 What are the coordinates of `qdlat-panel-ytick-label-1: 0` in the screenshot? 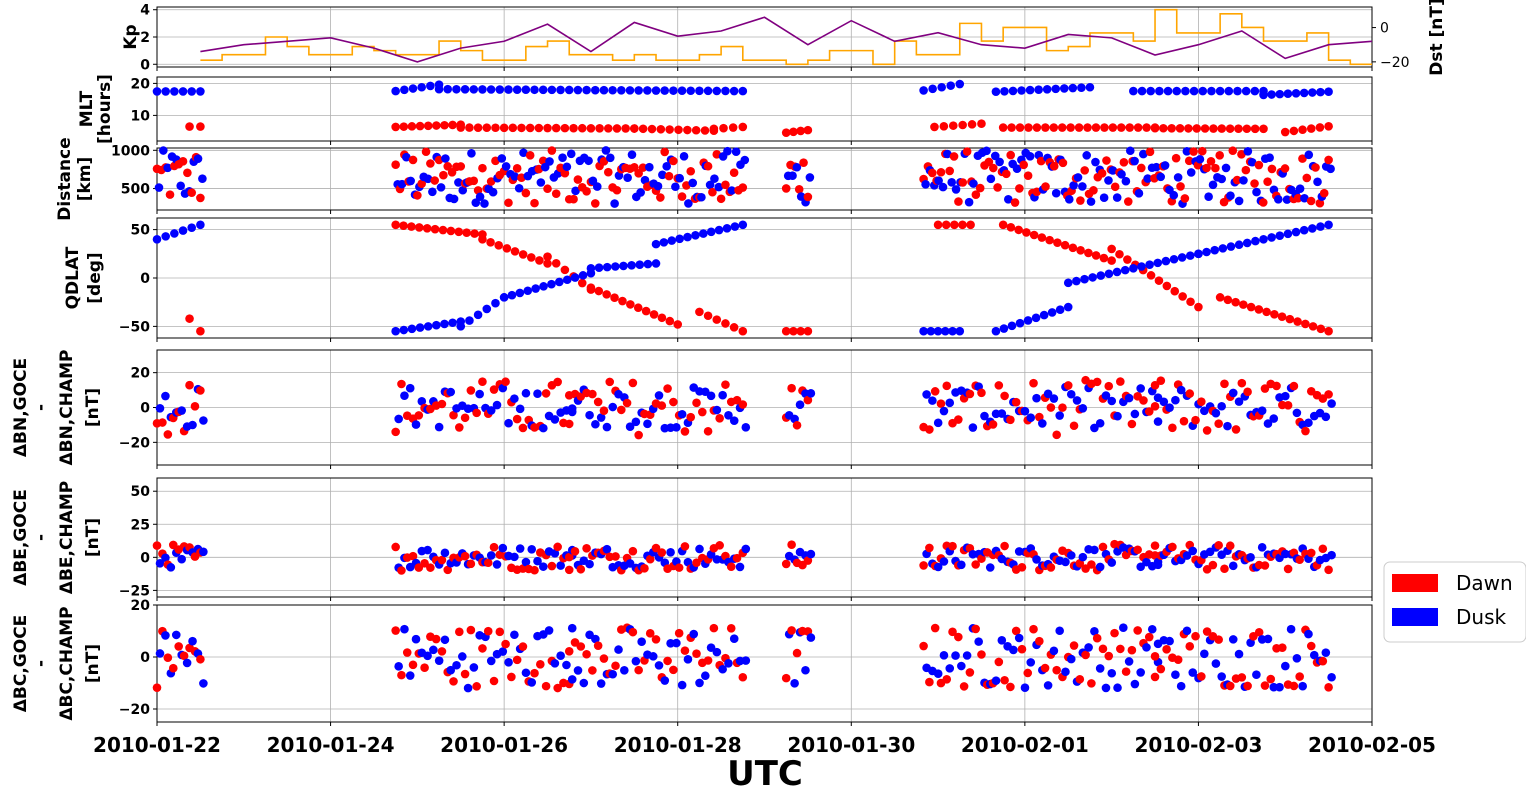 It's located at (145, 279).